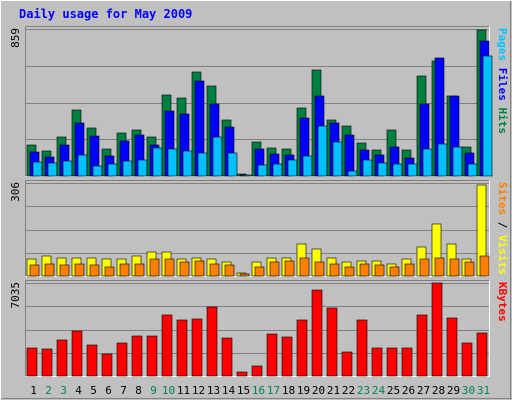 The width and height of the screenshot is (512, 400). What do you see at coordinates (213, 390) in the screenshot?
I see `x-tick-label-day-13: 13` at bounding box center [213, 390].